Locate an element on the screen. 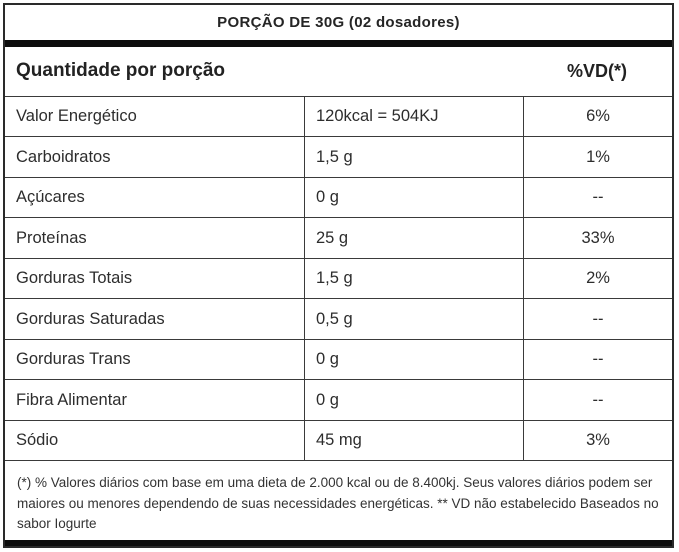  nutrient-amount: 0,5 g is located at coordinates (414, 319).